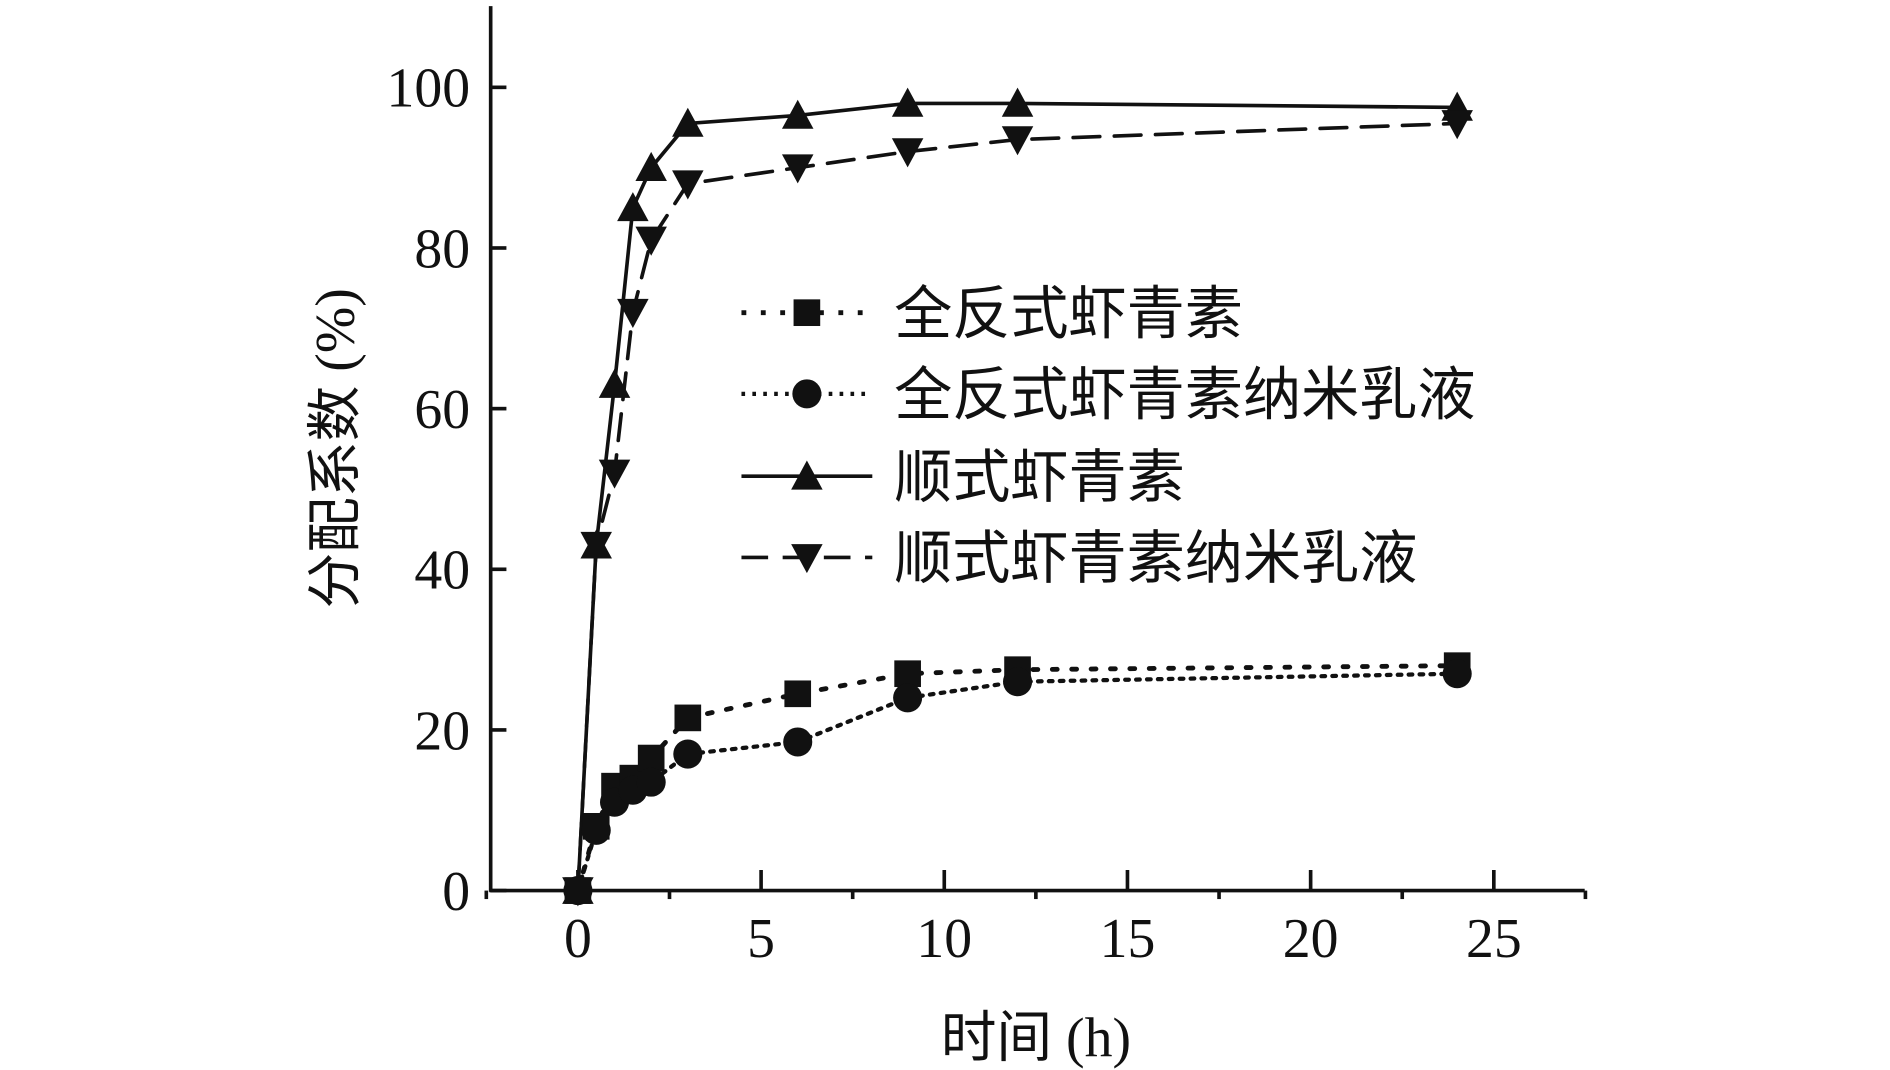 The width and height of the screenshot is (1890, 1070). What do you see at coordinates (1311, 939) in the screenshot?
I see `x-tick-label: 20` at bounding box center [1311, 939].